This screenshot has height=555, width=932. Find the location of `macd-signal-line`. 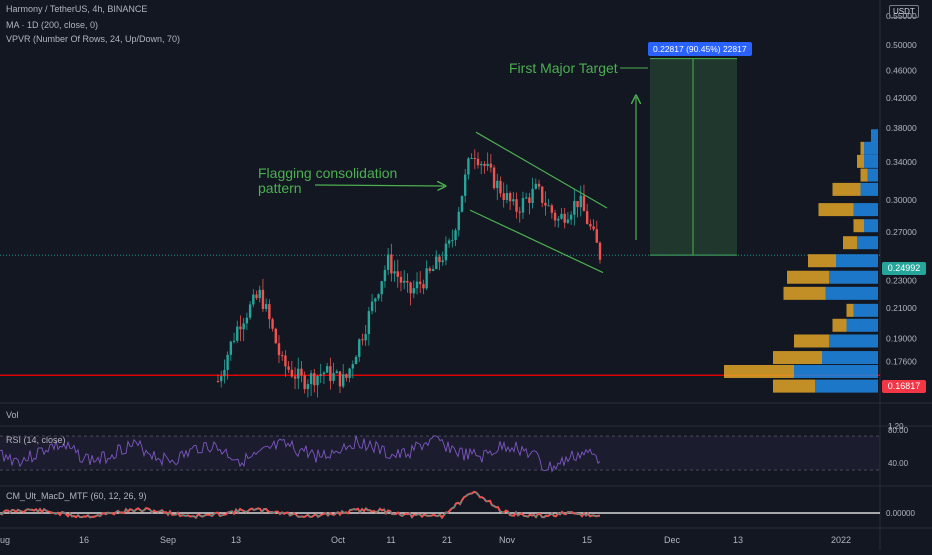

macd-signal-line is located at coordinates (300, 505).